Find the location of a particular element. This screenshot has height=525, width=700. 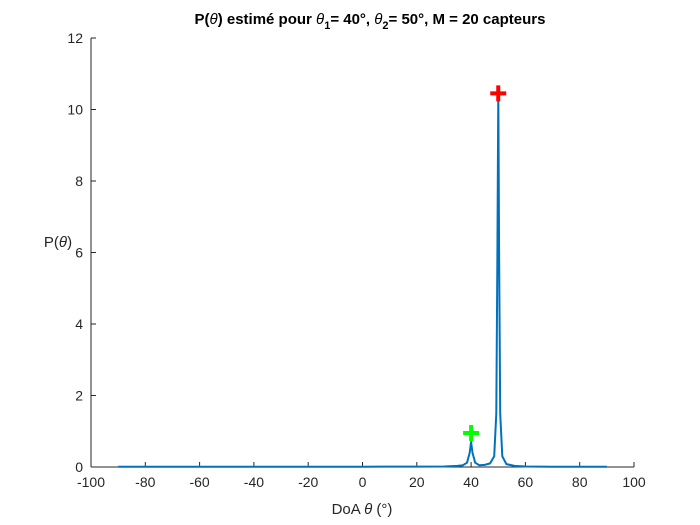

x-tick-label: -60 is located at coordinates (199, 482).